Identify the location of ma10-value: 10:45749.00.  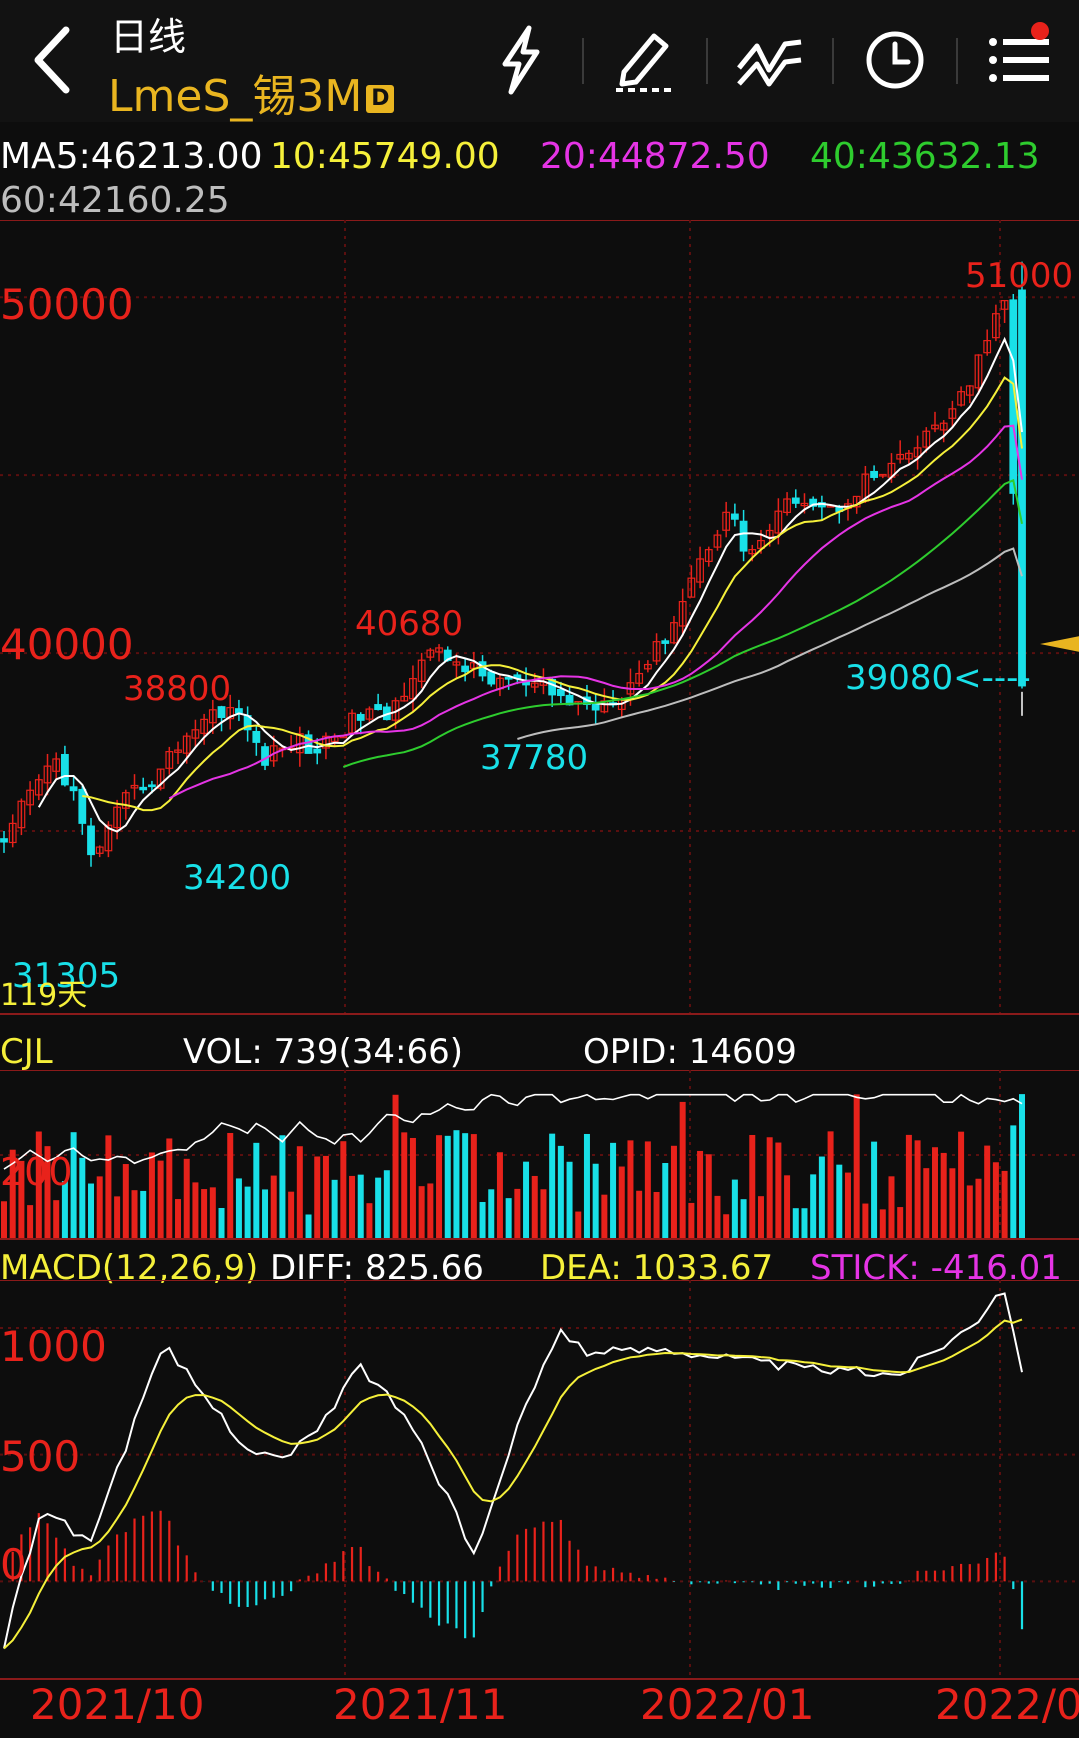
(385, 156).